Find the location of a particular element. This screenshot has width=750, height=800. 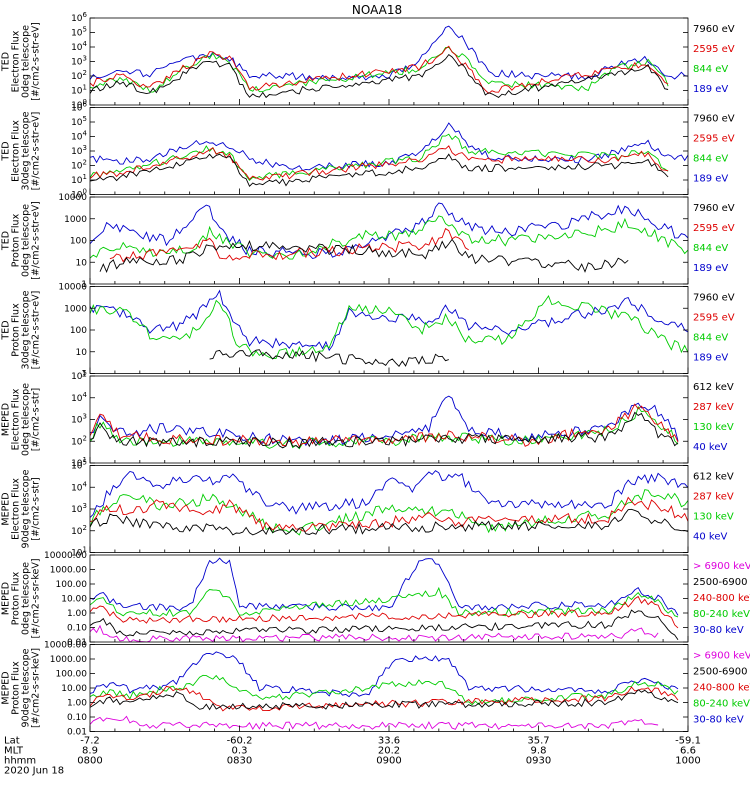

legend-item: 2500-6900 is located at coordinates (720, 672).